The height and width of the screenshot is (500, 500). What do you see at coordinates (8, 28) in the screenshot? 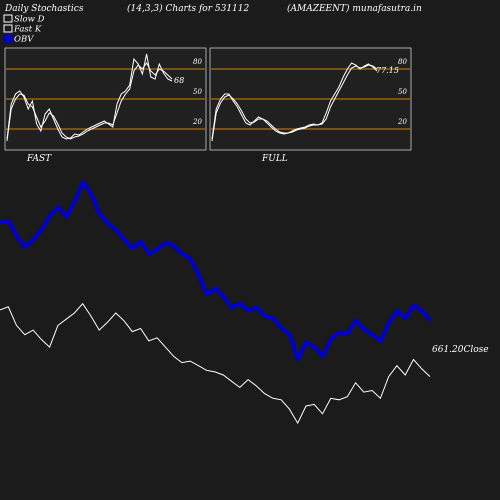
I see `legend-swatch-fast-k` at bounding box center [8, 28].